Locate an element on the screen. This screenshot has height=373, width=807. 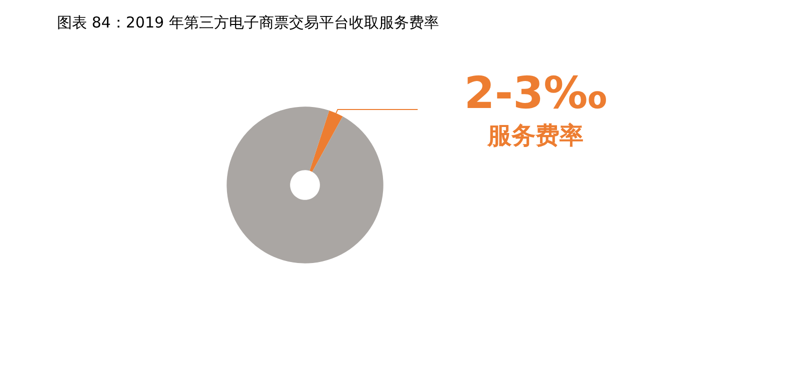
chart-title: 图表 84：2019 年第三方电子商票交易平台收取服务费率 is located at coordinates (248, 23).